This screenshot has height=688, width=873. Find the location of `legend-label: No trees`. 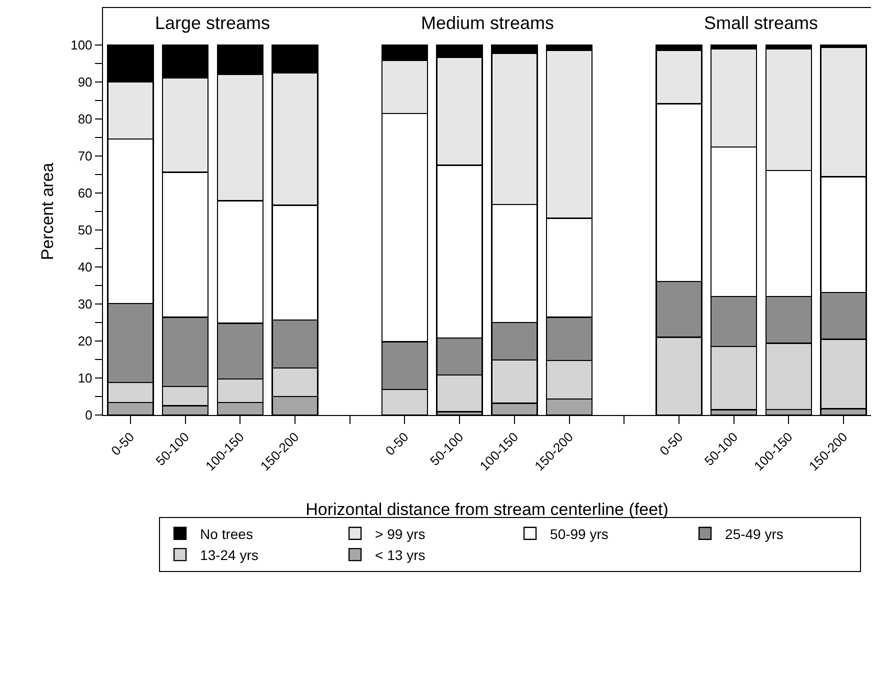

legend-label: No trees is located at coordinates (226, 534).